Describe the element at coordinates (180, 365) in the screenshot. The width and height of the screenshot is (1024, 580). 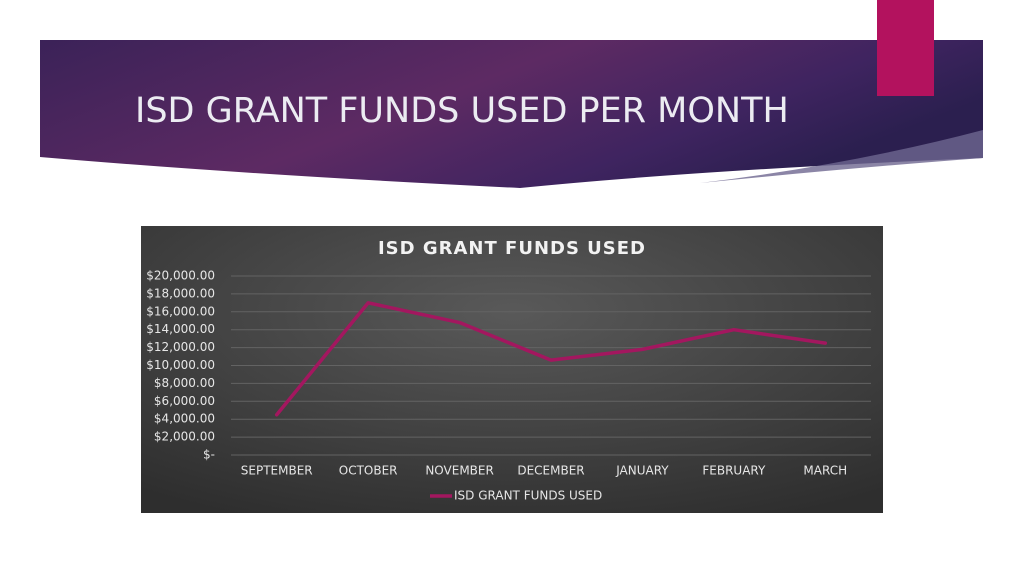
I see `y-tick-label: $10,000.00` at that location.